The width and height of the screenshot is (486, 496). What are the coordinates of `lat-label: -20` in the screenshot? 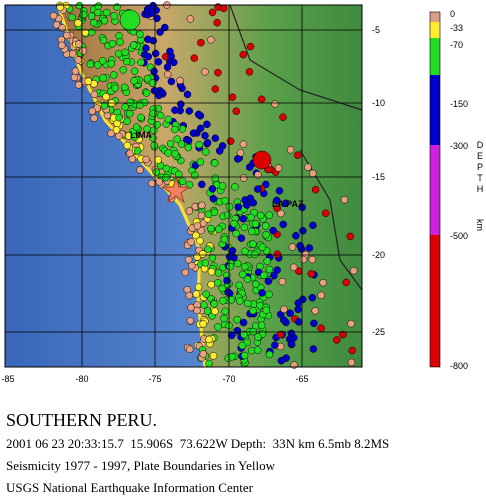 It's located at (378, 255).